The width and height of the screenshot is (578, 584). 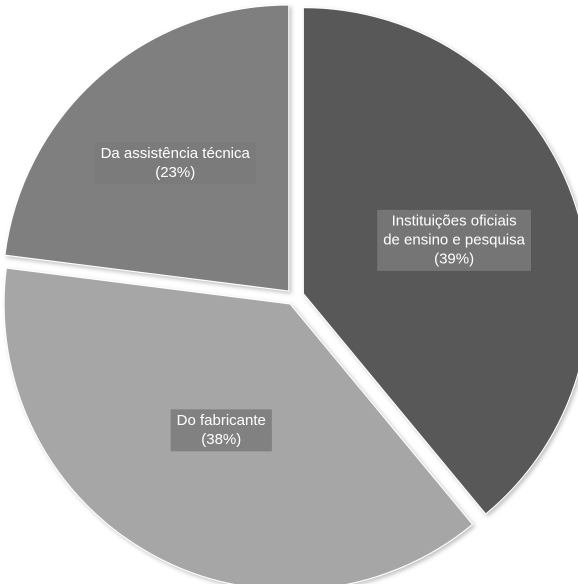 I want to click on pie-slice-percent: (38%), so click(x=221, y=439).